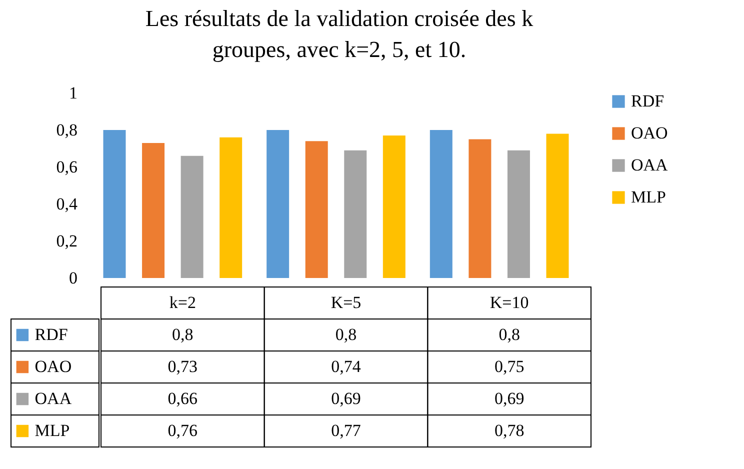  Describe the element at coordinates (509, 366) in the screenshot. I see `data-label: 0,75` at that location.